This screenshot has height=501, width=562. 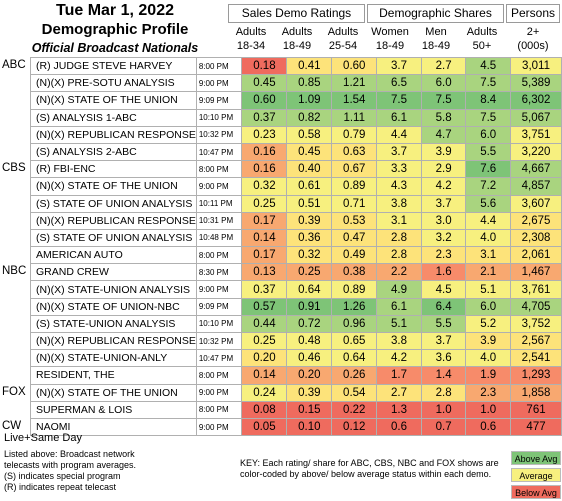 I want to click on program-name: (N)(X) STATE-UNION ANALYSIS, so click(x=113, y=289).